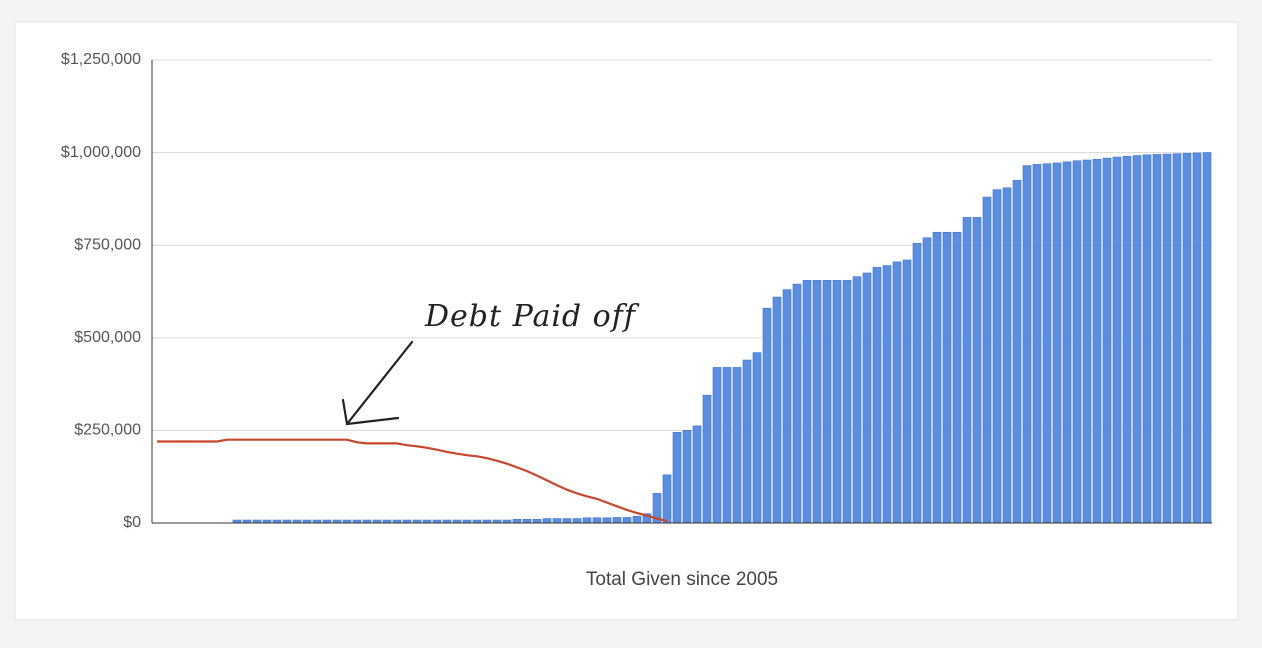  What do you see at coordinates (101, 59) in the screenshot?
I see `y-tick-label: $1,250,000` at bounding box center [101, 59].